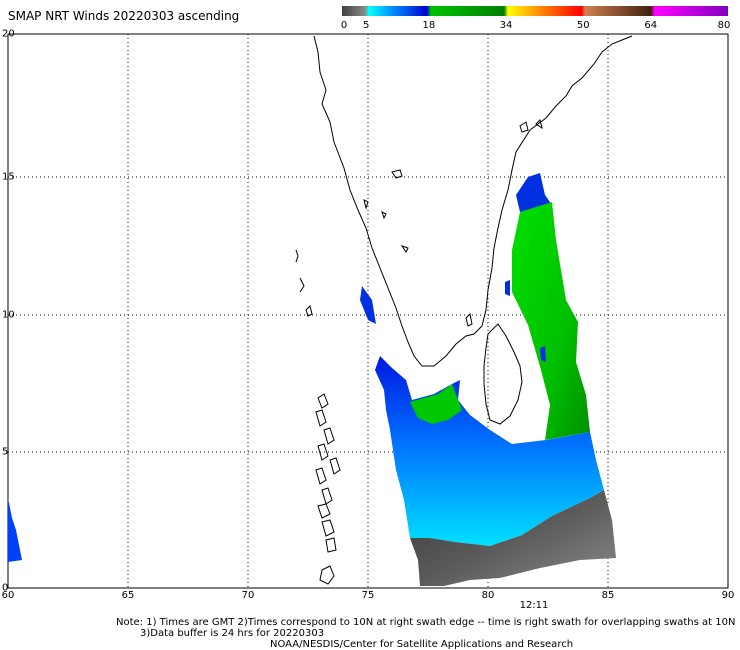 The image size is (740, 650). I want to click on map-title: SMAP NRT Winds 20220303 ascending, so click(124, 16).